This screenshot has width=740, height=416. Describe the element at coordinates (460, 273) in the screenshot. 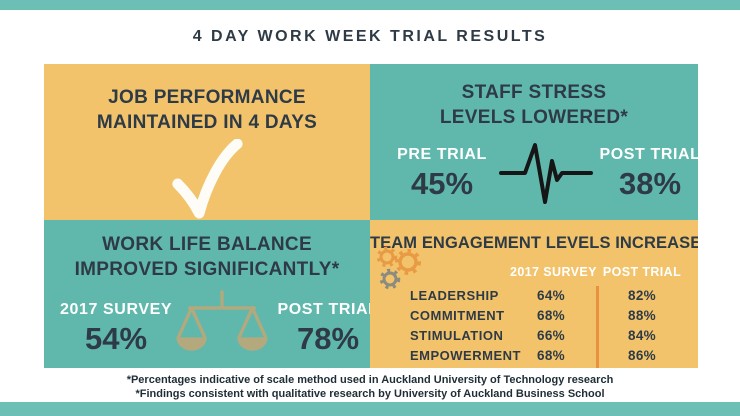

I see `header-spacer` at that location.